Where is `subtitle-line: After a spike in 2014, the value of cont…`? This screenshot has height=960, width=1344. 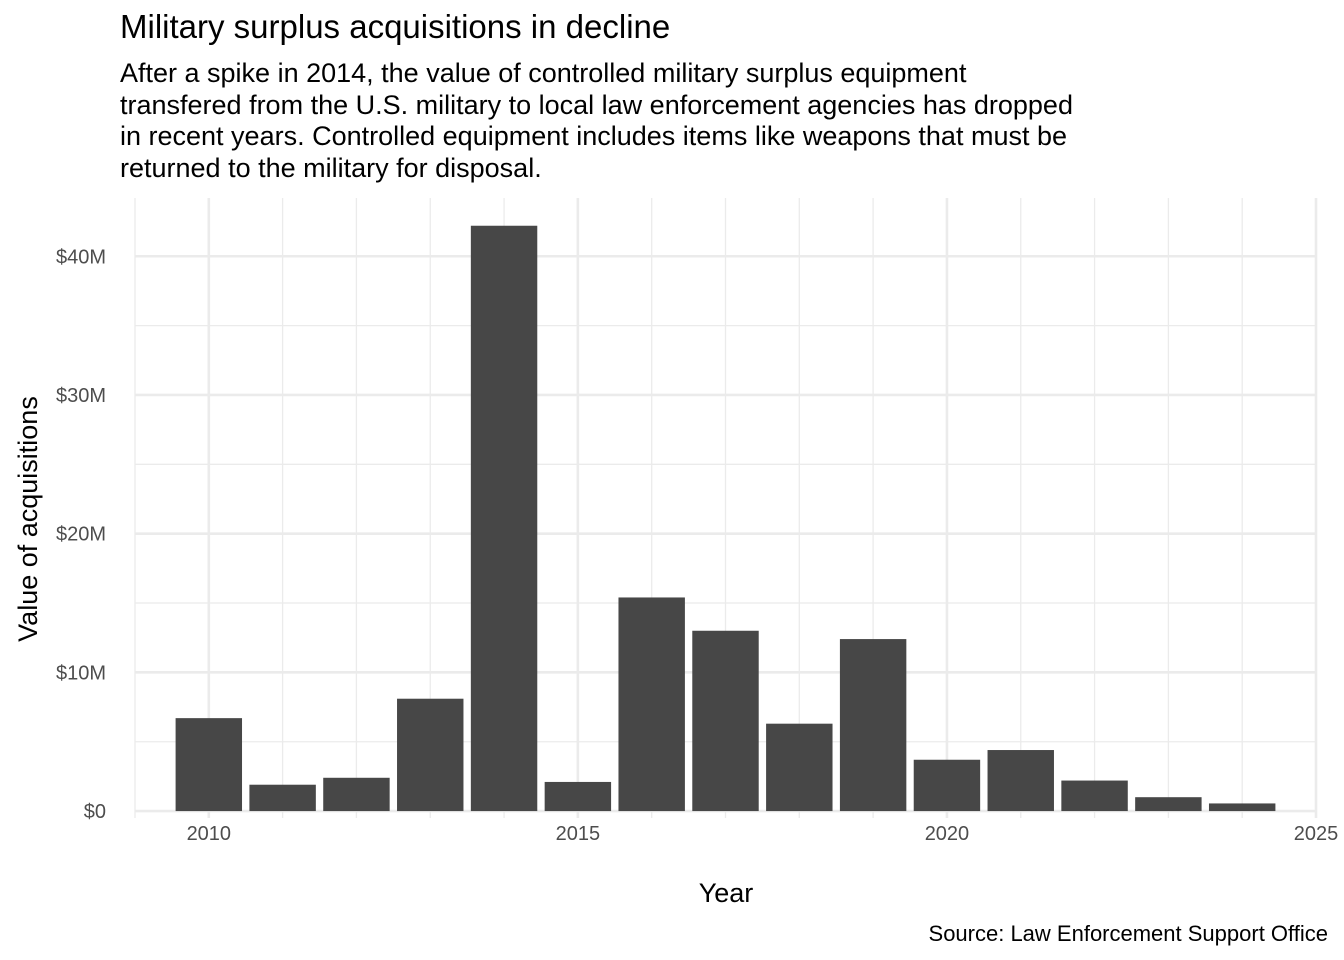 subtitle-line: After a spike in 2014, the value of cont… is located at coordinates (543, 73).